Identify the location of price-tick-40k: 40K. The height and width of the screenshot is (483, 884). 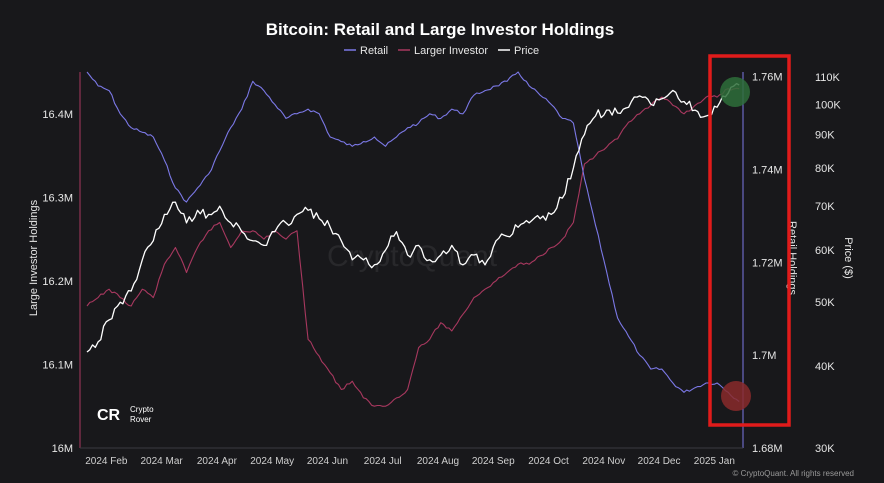
(825, 367).